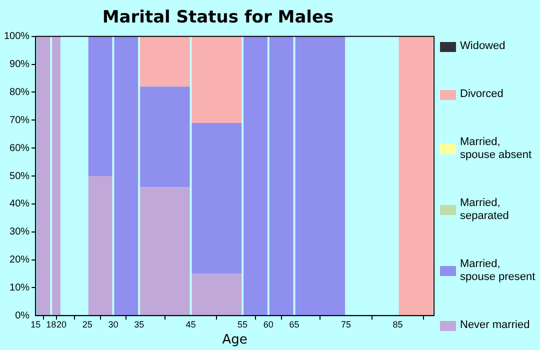 The width and height of the screenshot is (540, 350). I want to click on x-tick-label: 65, so click(294, 324).